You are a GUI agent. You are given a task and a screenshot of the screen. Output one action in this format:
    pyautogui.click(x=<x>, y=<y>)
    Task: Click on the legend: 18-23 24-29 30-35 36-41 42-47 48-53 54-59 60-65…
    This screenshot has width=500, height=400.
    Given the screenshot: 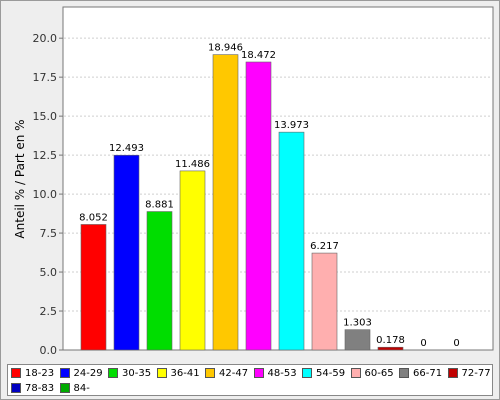 What is the action you would take?
    pyautogui.click(x=250, y=380)
    